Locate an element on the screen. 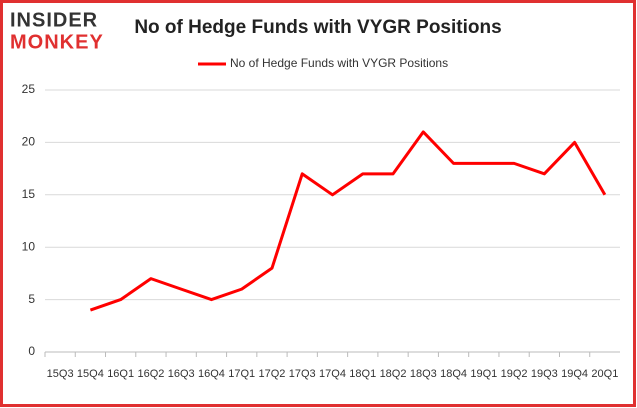 The width and height of the screenshot is (637, 408). legend-label: No of Hedge Funds with VYGR Positions is located at coordinates (339, 63).